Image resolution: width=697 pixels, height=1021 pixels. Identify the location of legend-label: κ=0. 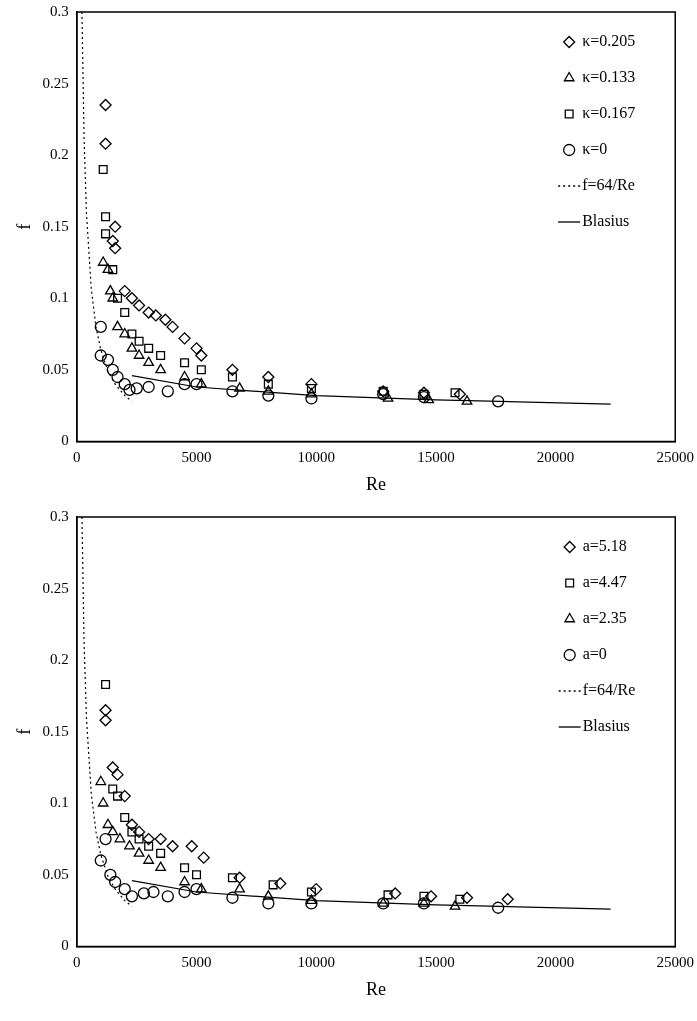
(595, 149).